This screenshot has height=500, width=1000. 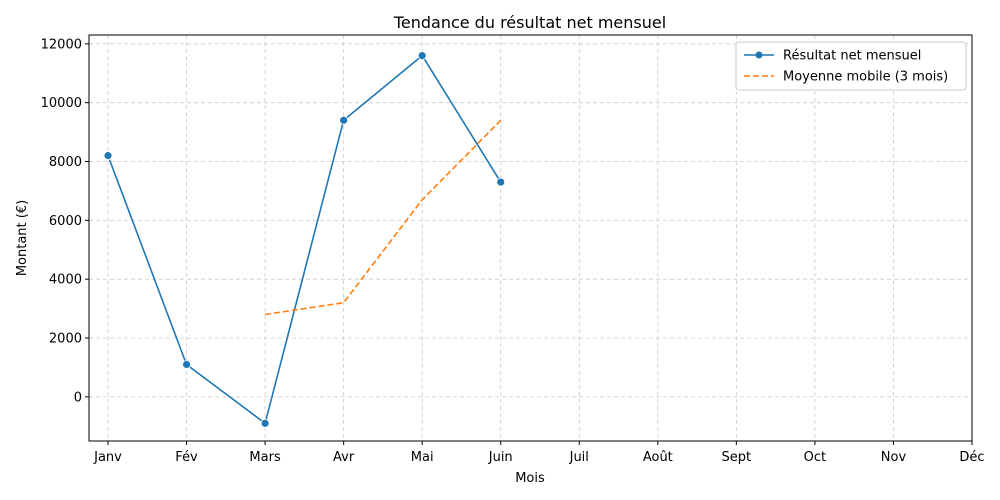 What do you see at coordinates (852, 56) in the screenshot?
I see `legend-label-1: Résultat net mensuel` at bounding box center [852, 56].